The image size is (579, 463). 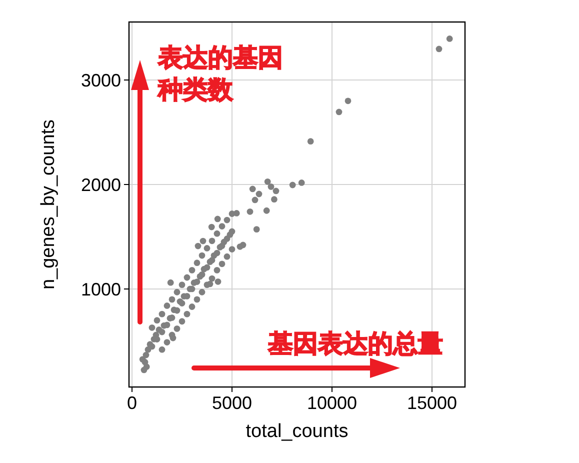 What do you see at coordinates (355, 343) in the screenshot?
I see `annotation: 基因表达的总量` at bounding box center [355, 343].